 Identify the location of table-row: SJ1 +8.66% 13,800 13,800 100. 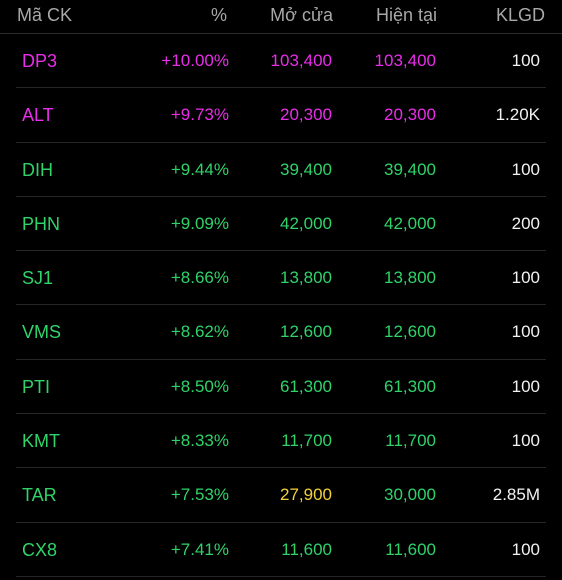
(281, 278).